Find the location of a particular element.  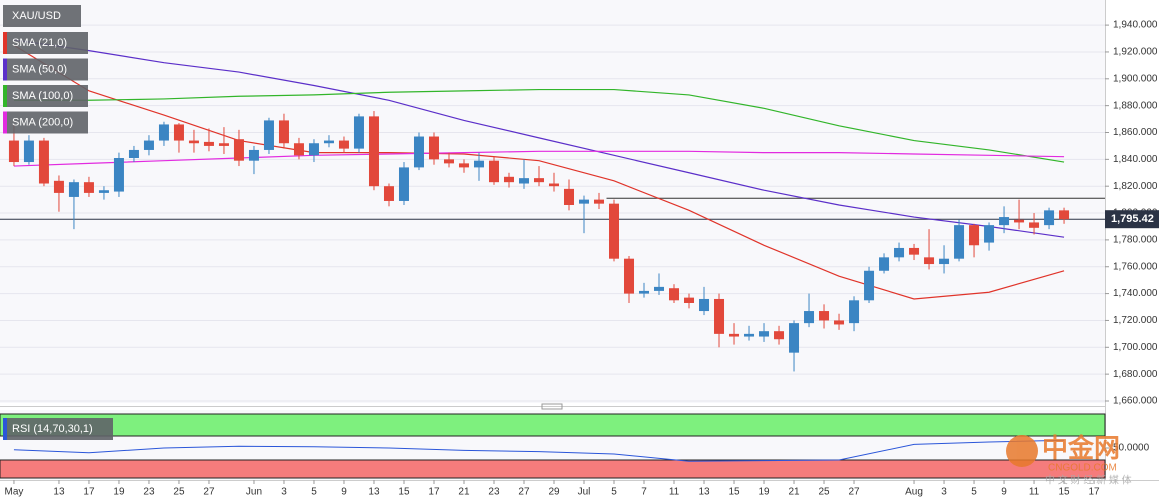

x-tick-label: 19 is located at coordinates (119, 492).